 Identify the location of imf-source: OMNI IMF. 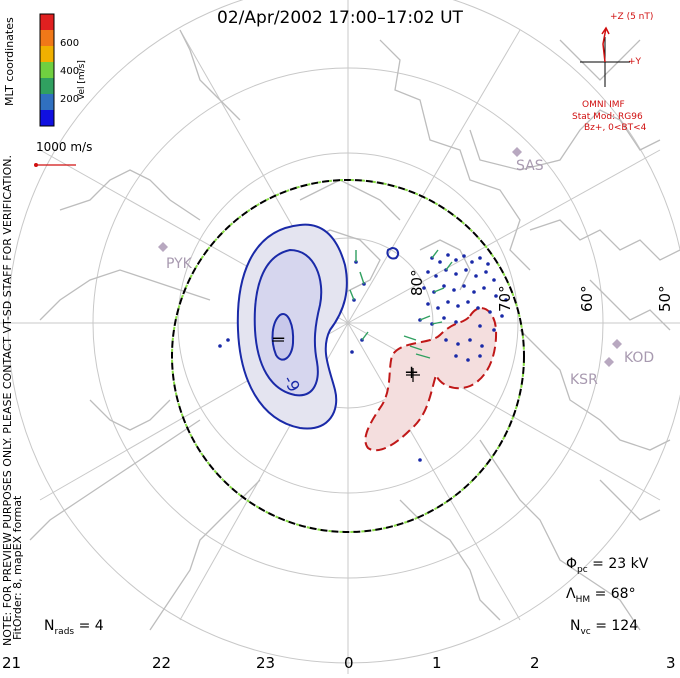
(603, 105).